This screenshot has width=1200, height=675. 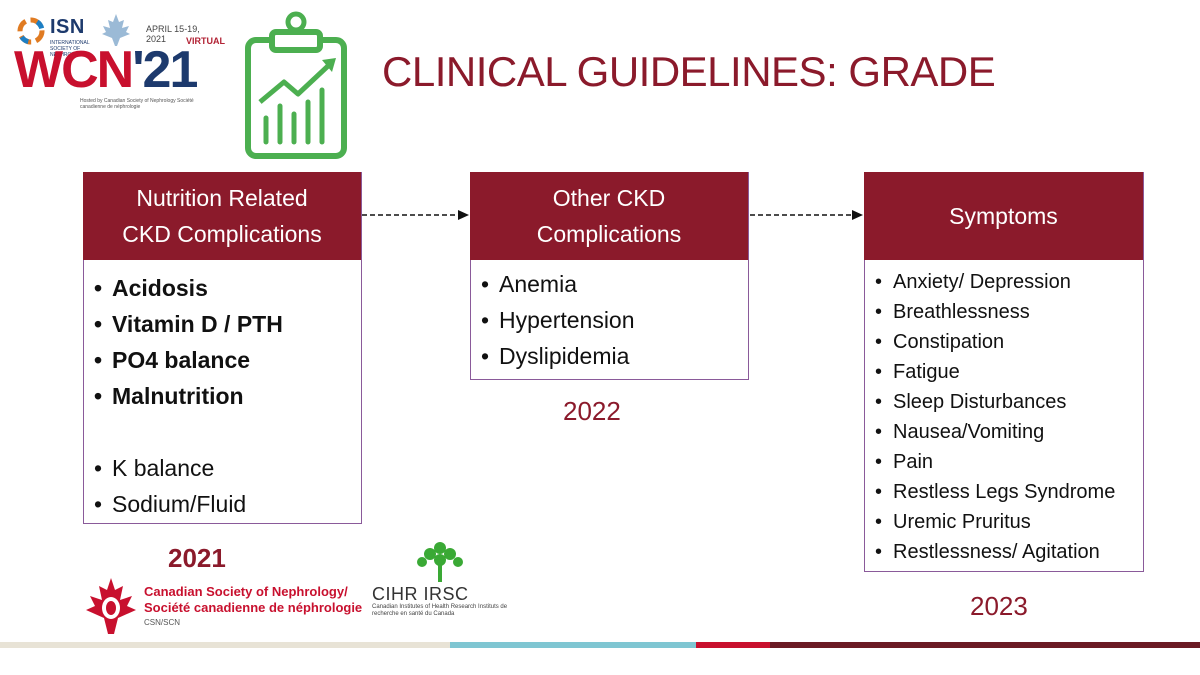 I want to click on list-item: Sodium/Fluid, so click(x=166, y=504).